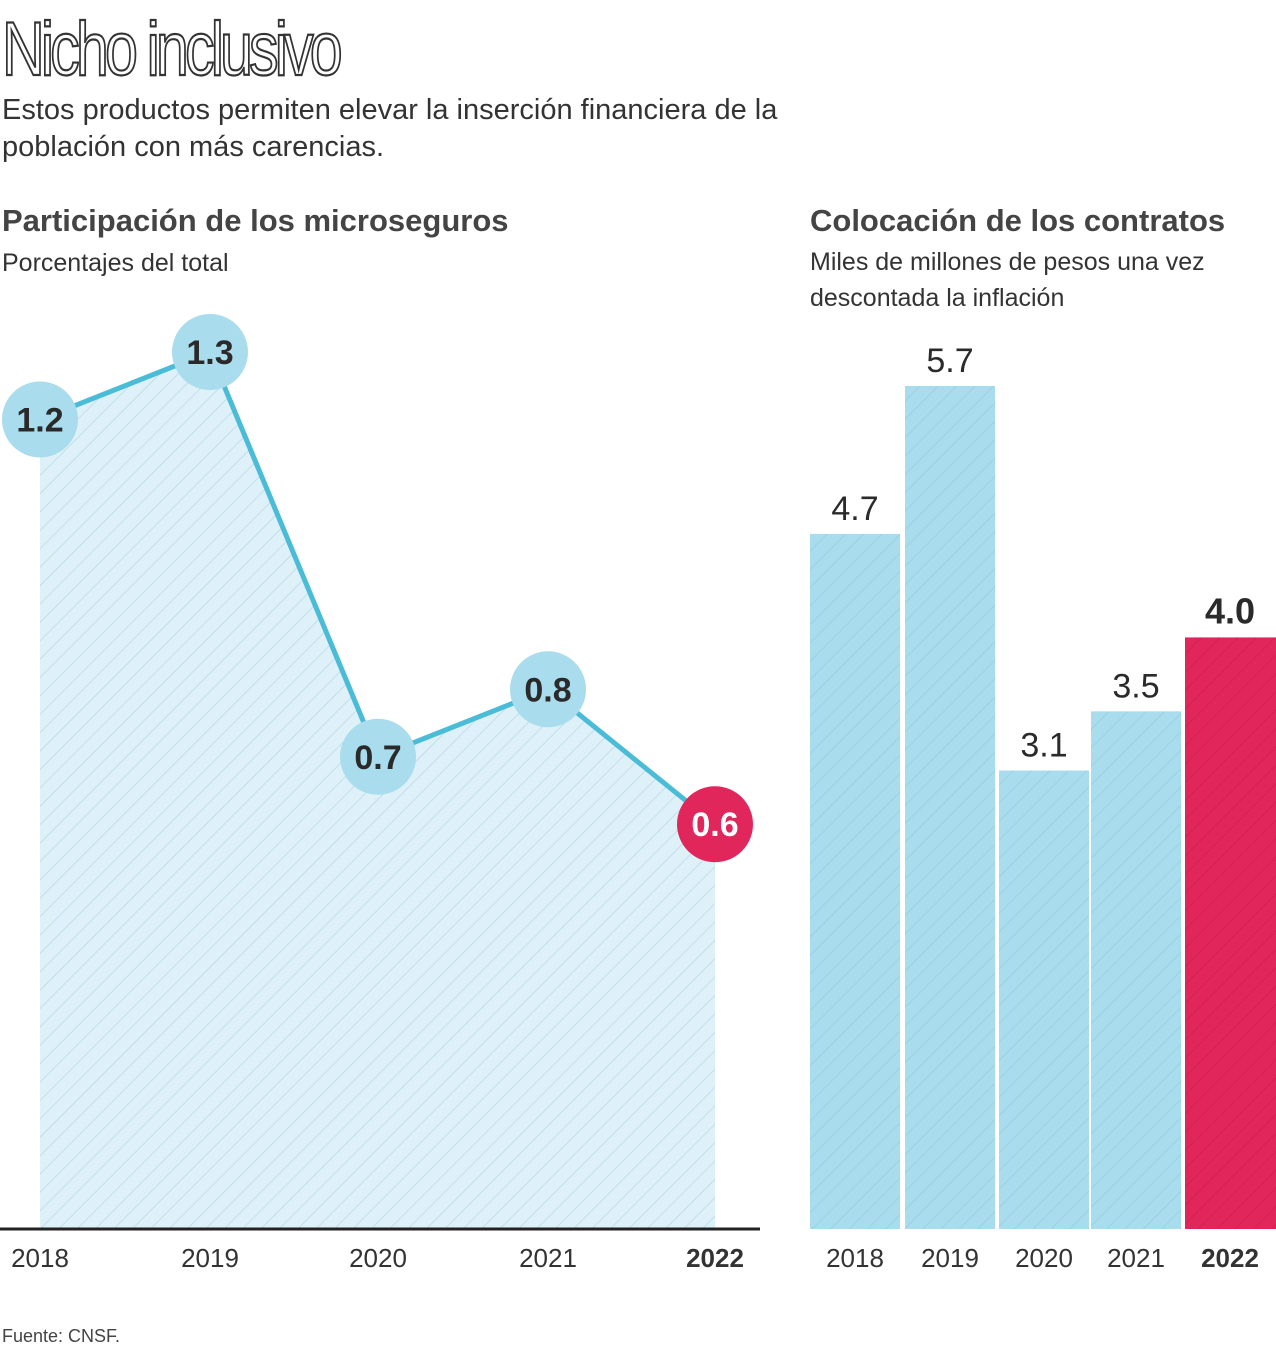  Describe the element at coordinates (1230, 933) in the screenshot. I see `bar-2022` at that location.